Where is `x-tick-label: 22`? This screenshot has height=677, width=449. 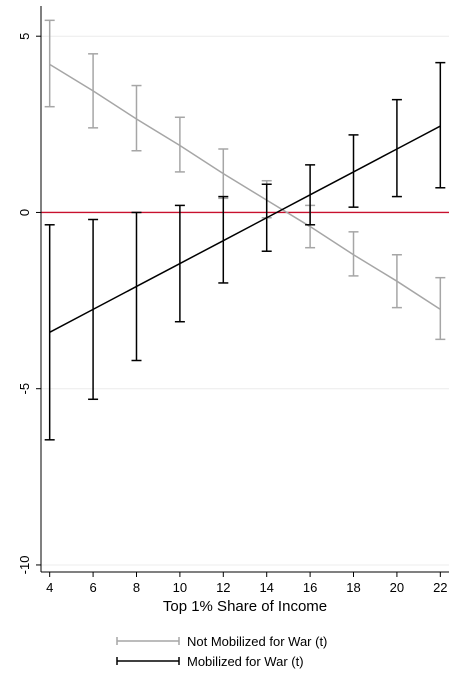 x-tick-label: 22 is located at coordinates (440, 587).